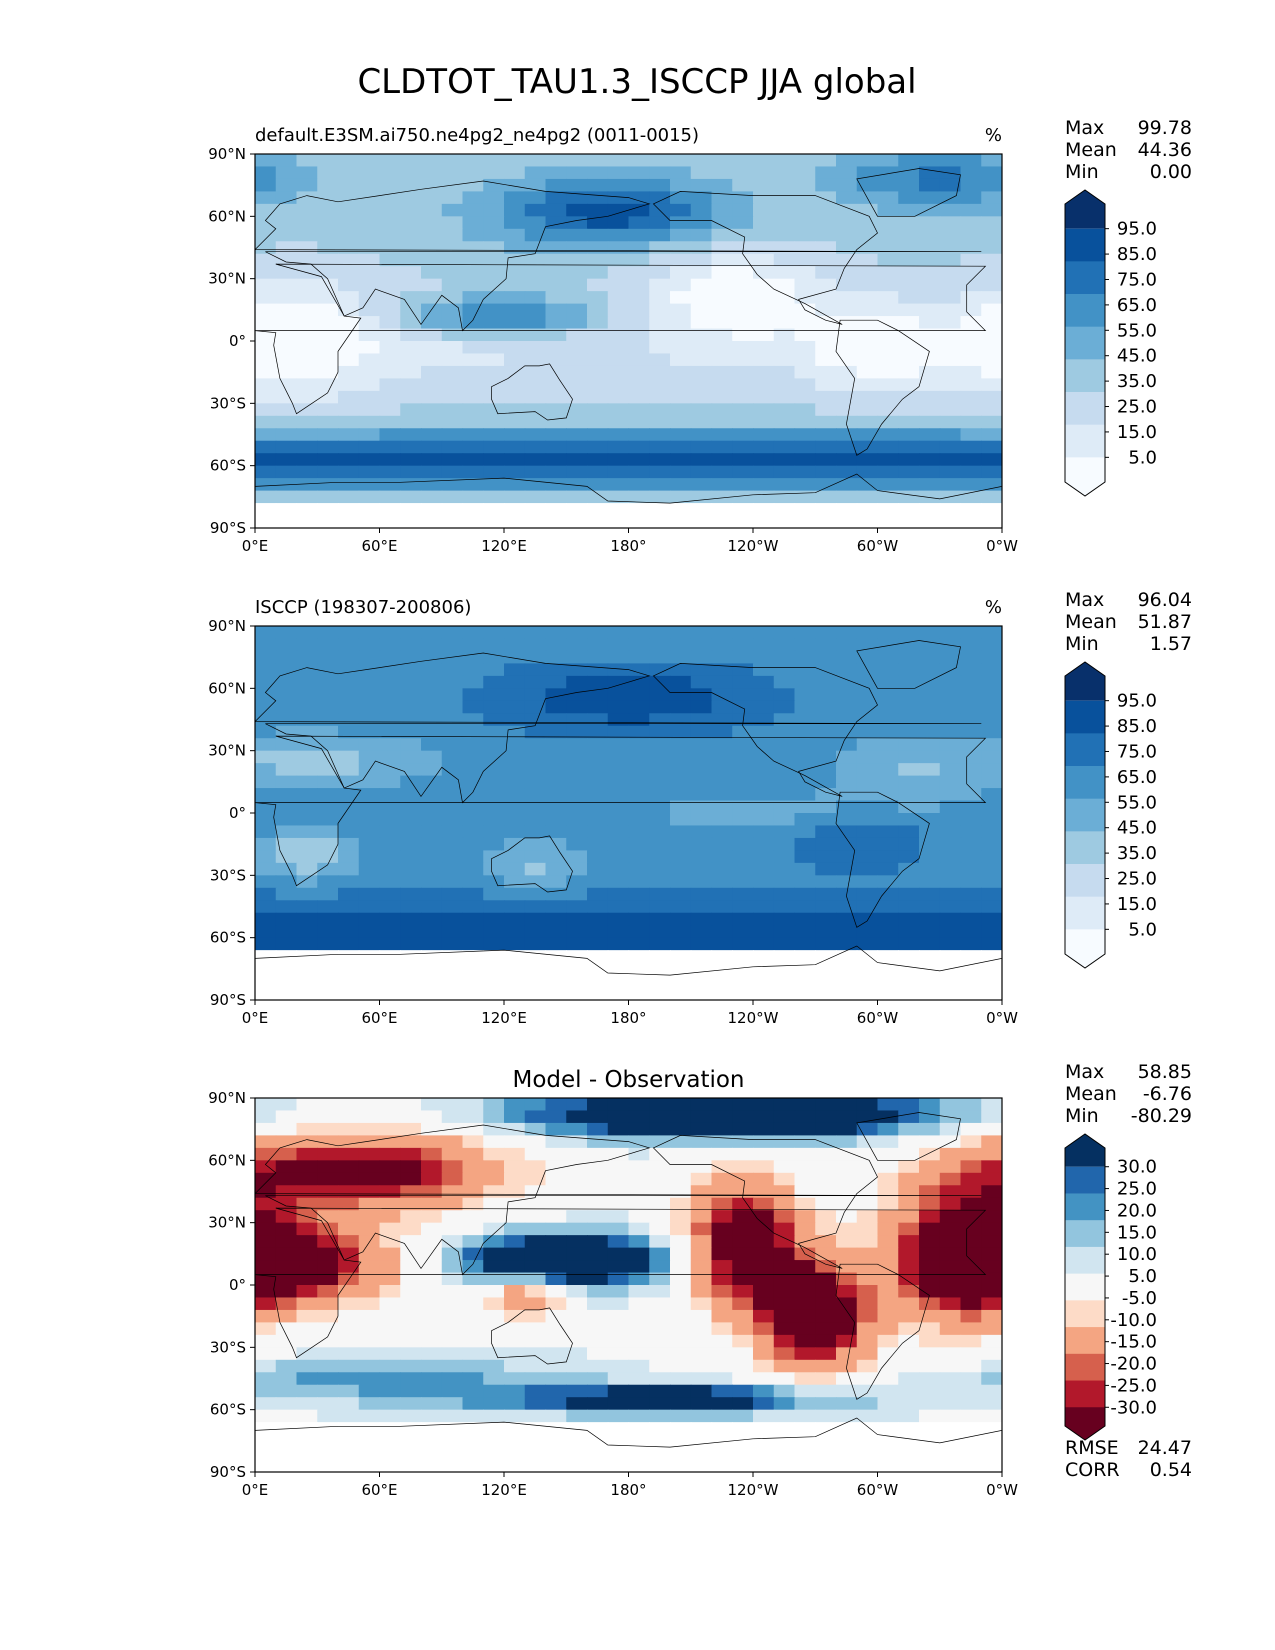 The height and width of the screenshot is (1650, 1275). I want to click on stat-label: Min, so click(1082, 644).